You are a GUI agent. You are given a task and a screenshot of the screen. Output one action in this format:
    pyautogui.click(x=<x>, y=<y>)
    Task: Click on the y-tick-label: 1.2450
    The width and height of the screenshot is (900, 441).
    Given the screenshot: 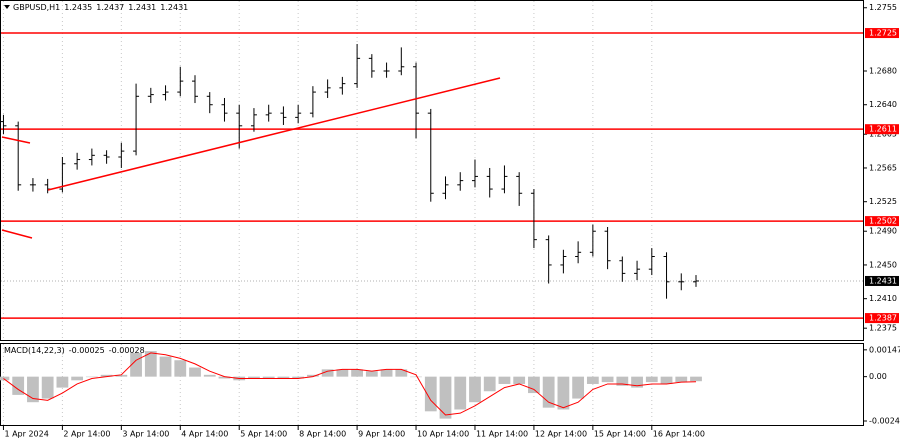 What is the action you would take?
    pyautogui.click(x=883, y=264)
    